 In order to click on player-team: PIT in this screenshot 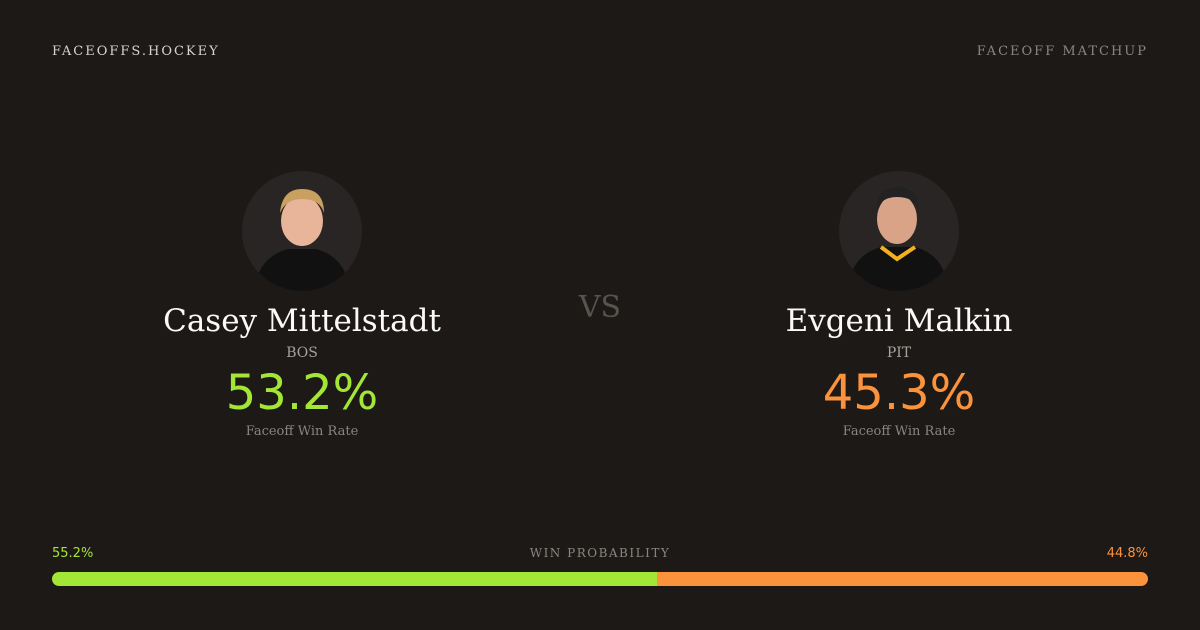, I will do `click(899, 353)`.